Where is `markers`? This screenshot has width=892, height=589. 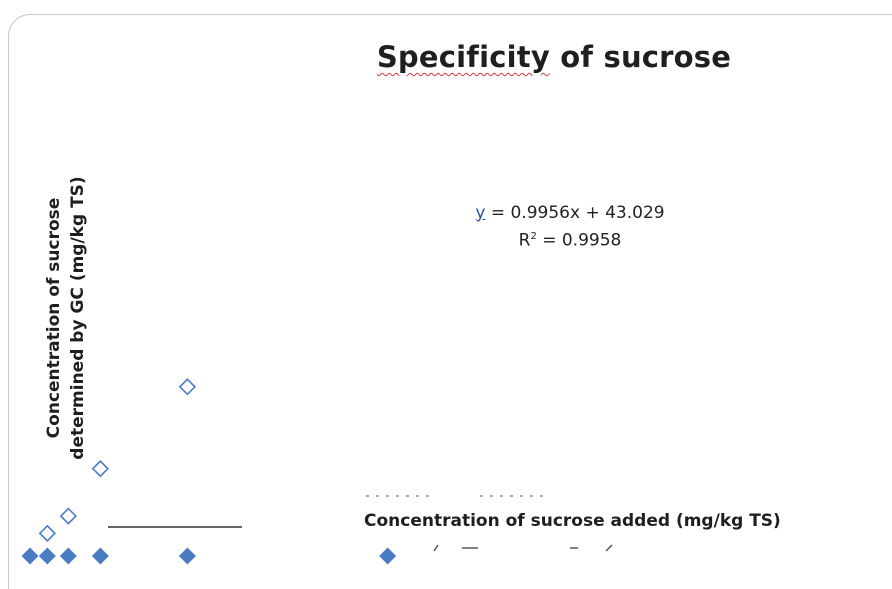
markers is located at coordinates (209, 471).